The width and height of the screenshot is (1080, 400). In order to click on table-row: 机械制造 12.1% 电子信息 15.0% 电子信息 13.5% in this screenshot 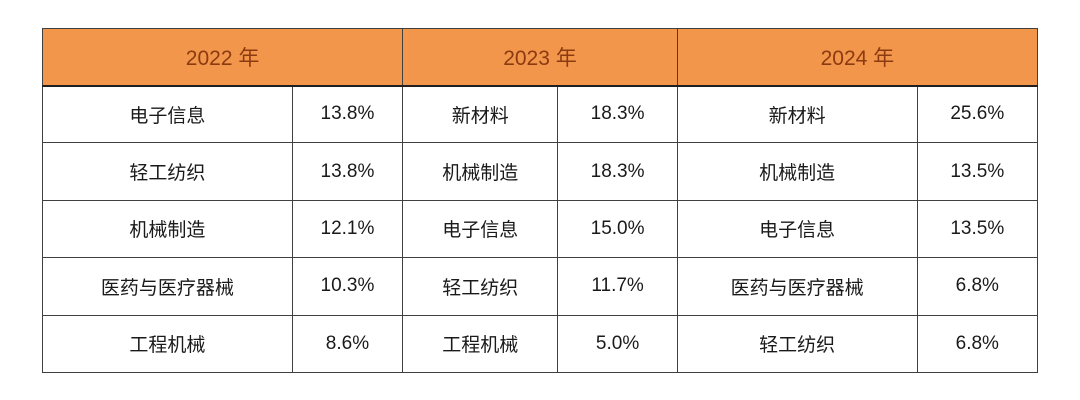, I will do `click(540, 229)`.